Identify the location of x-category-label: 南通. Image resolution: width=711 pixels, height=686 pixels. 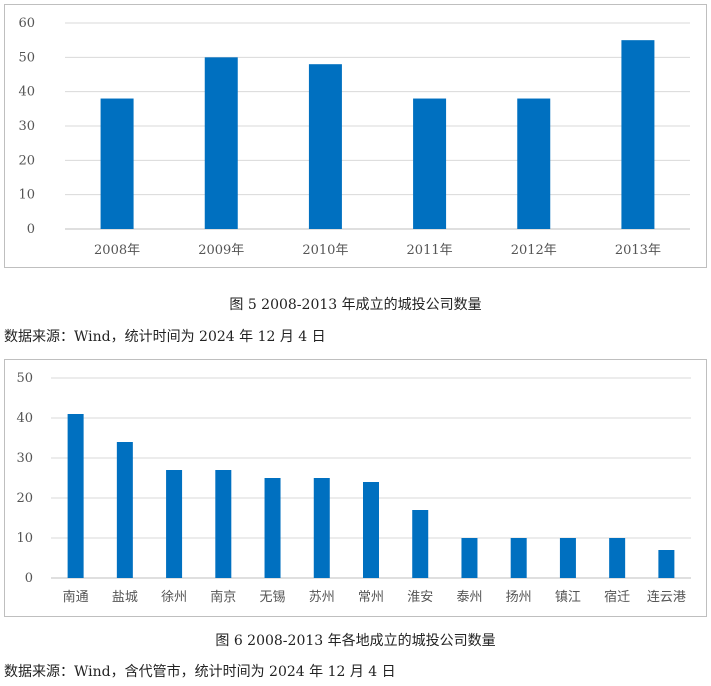
(76, 597).